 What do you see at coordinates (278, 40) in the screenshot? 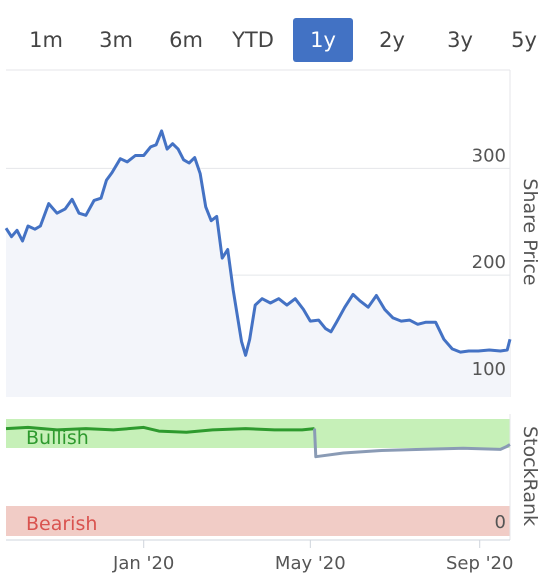
I see `range-selector: 1m 3m 6m YTD 1y 2y 3y 5y` at bounding box center [278, 40].